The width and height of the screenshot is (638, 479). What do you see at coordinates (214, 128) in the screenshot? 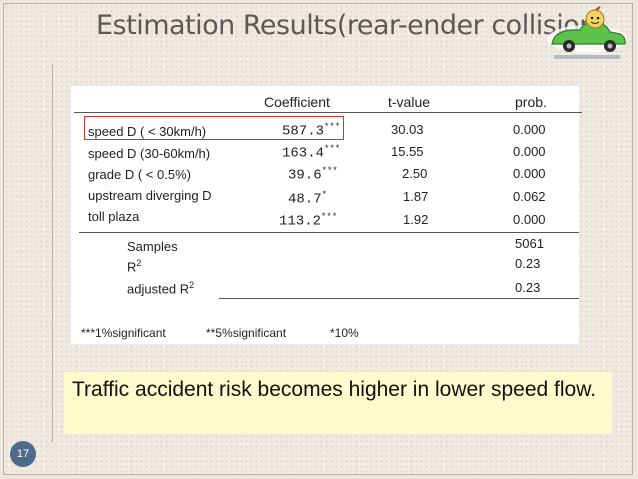
I see `highlight-box` at bounding box center [214, 128].